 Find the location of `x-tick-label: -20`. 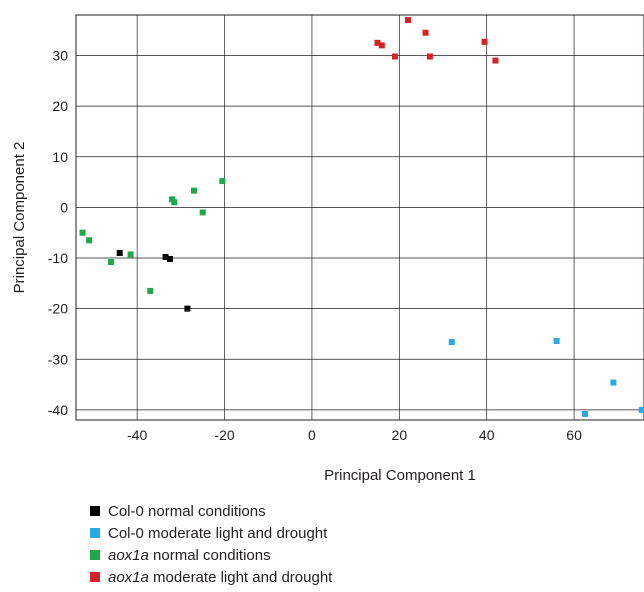

x-tick-label: -20 is located at coordinates (224, 435).